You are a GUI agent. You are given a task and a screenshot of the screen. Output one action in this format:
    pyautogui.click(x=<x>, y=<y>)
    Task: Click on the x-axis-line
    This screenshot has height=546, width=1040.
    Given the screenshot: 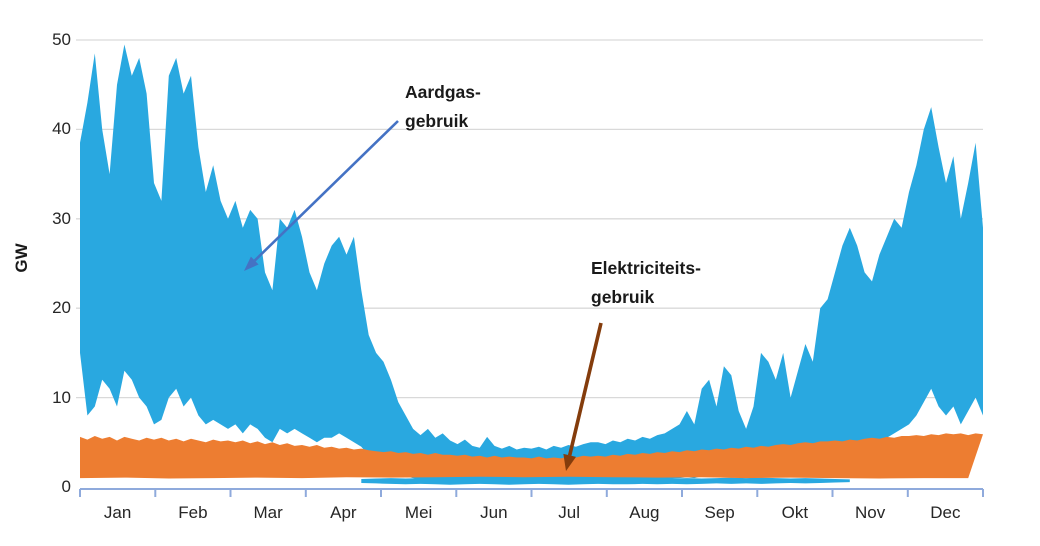 What is the action you would take?
    pyautogui.click(x=531, y=492)
    